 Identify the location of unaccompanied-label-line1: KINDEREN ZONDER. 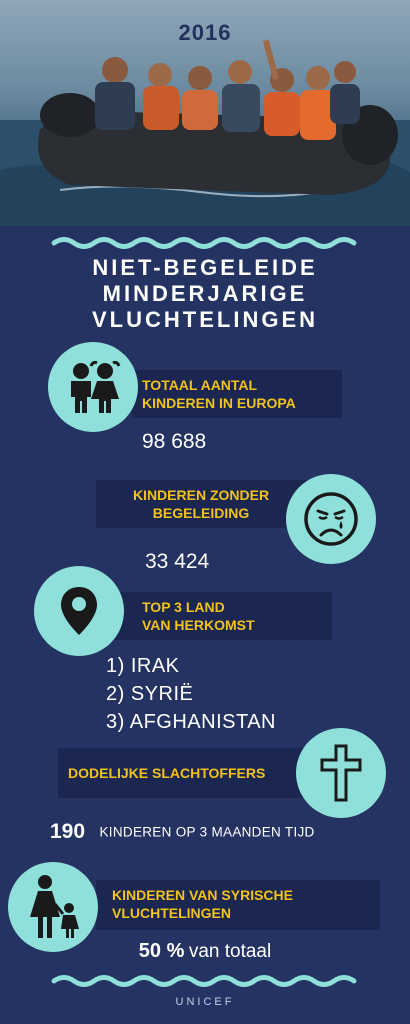
(201, 495).